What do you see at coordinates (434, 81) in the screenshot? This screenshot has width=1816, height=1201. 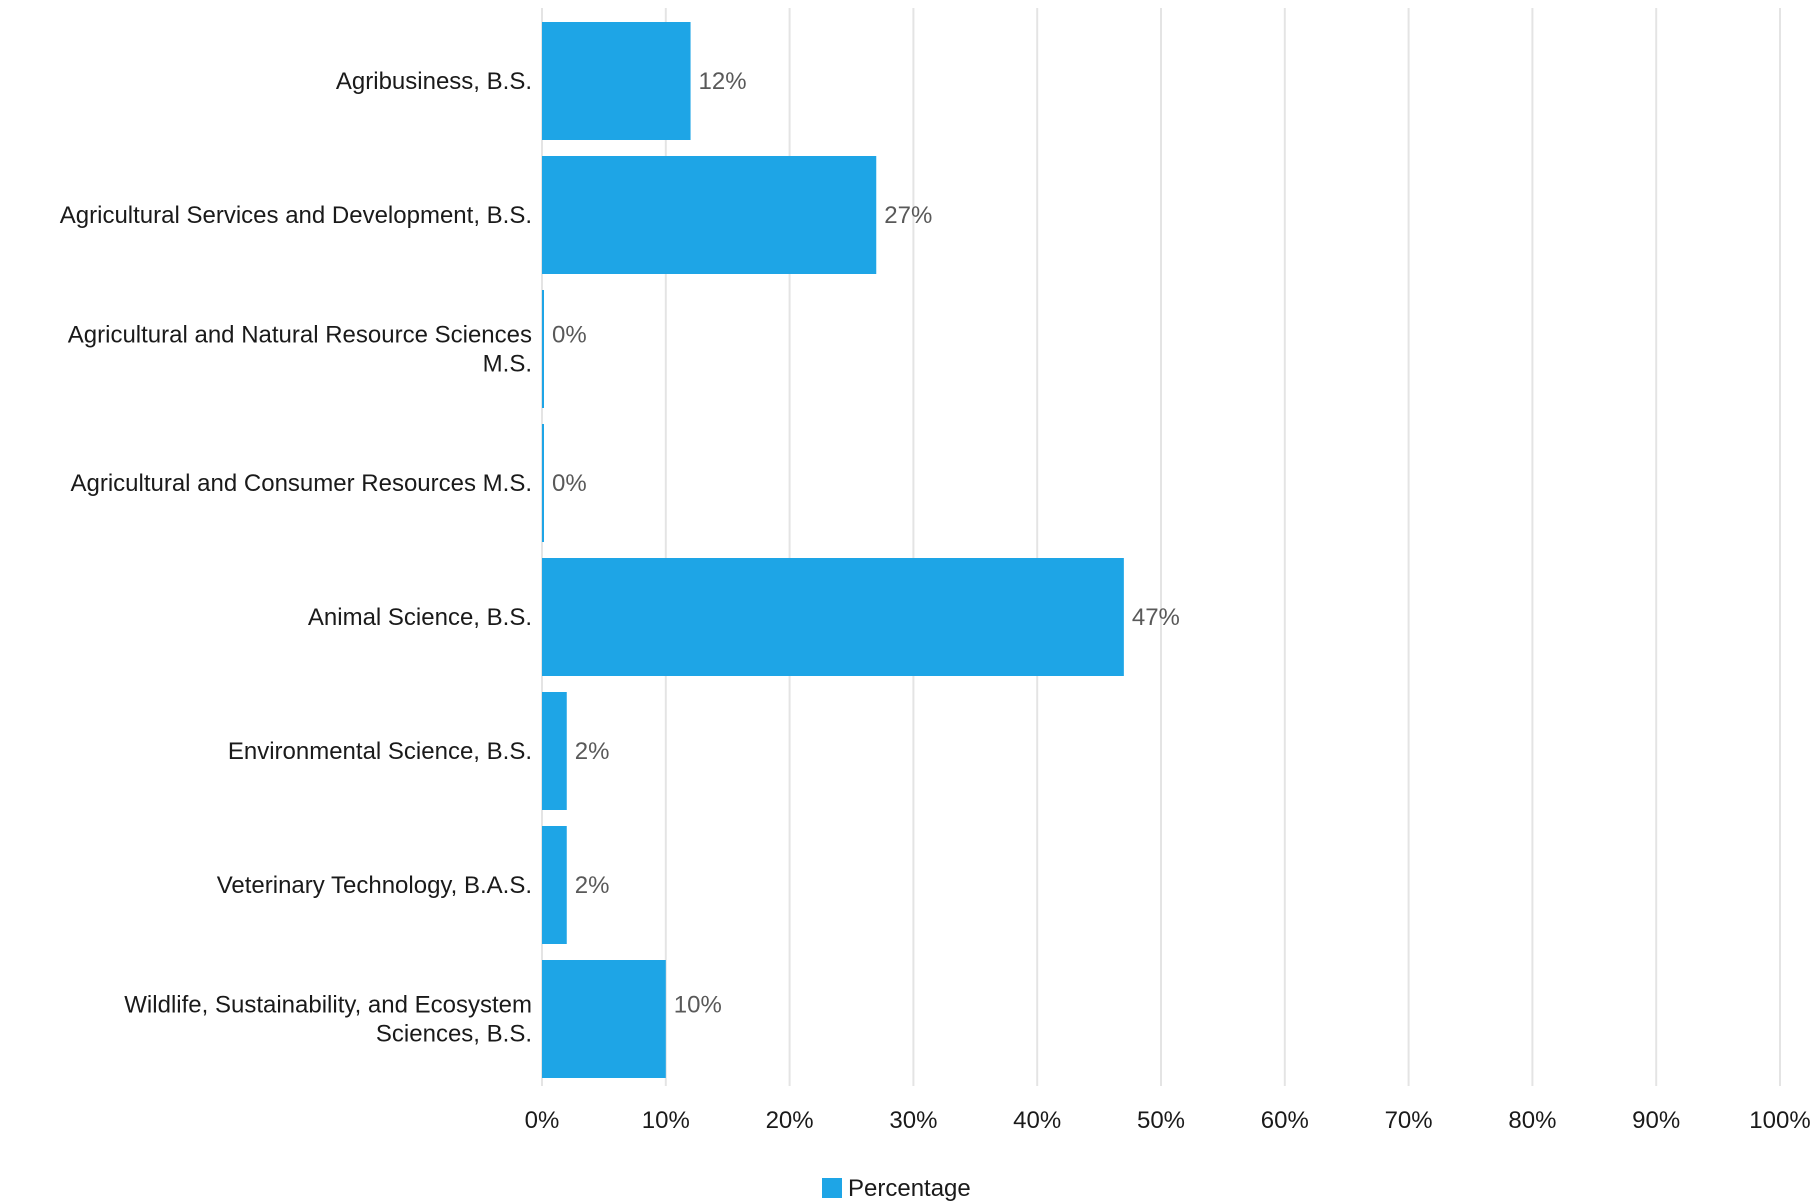 I see `category-label: Agribusiness, B.S.` at bounding box center [434, 81].